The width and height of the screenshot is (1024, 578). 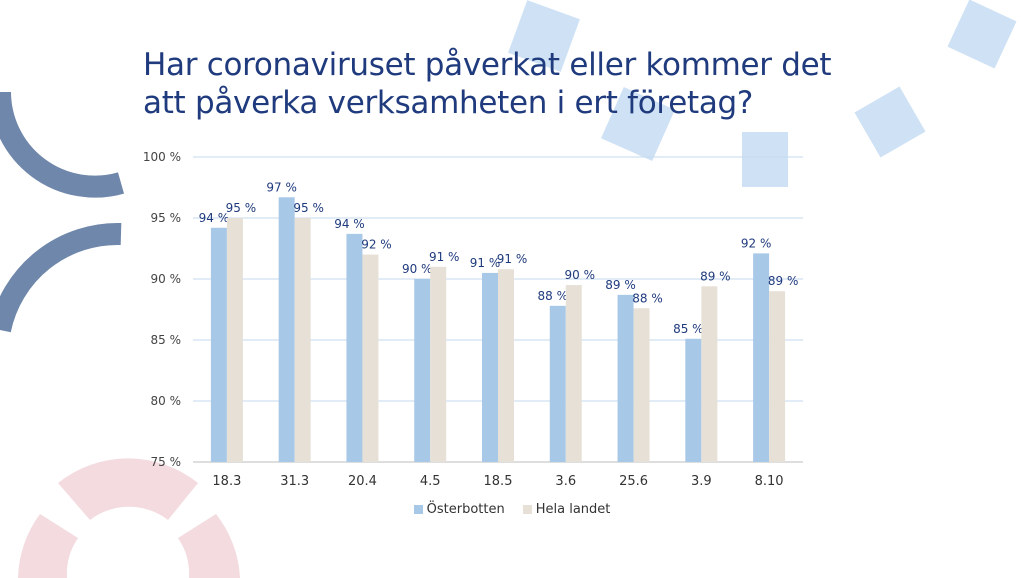 I want to click on x-tick-label: 31.3, so click(x=294, y=481).